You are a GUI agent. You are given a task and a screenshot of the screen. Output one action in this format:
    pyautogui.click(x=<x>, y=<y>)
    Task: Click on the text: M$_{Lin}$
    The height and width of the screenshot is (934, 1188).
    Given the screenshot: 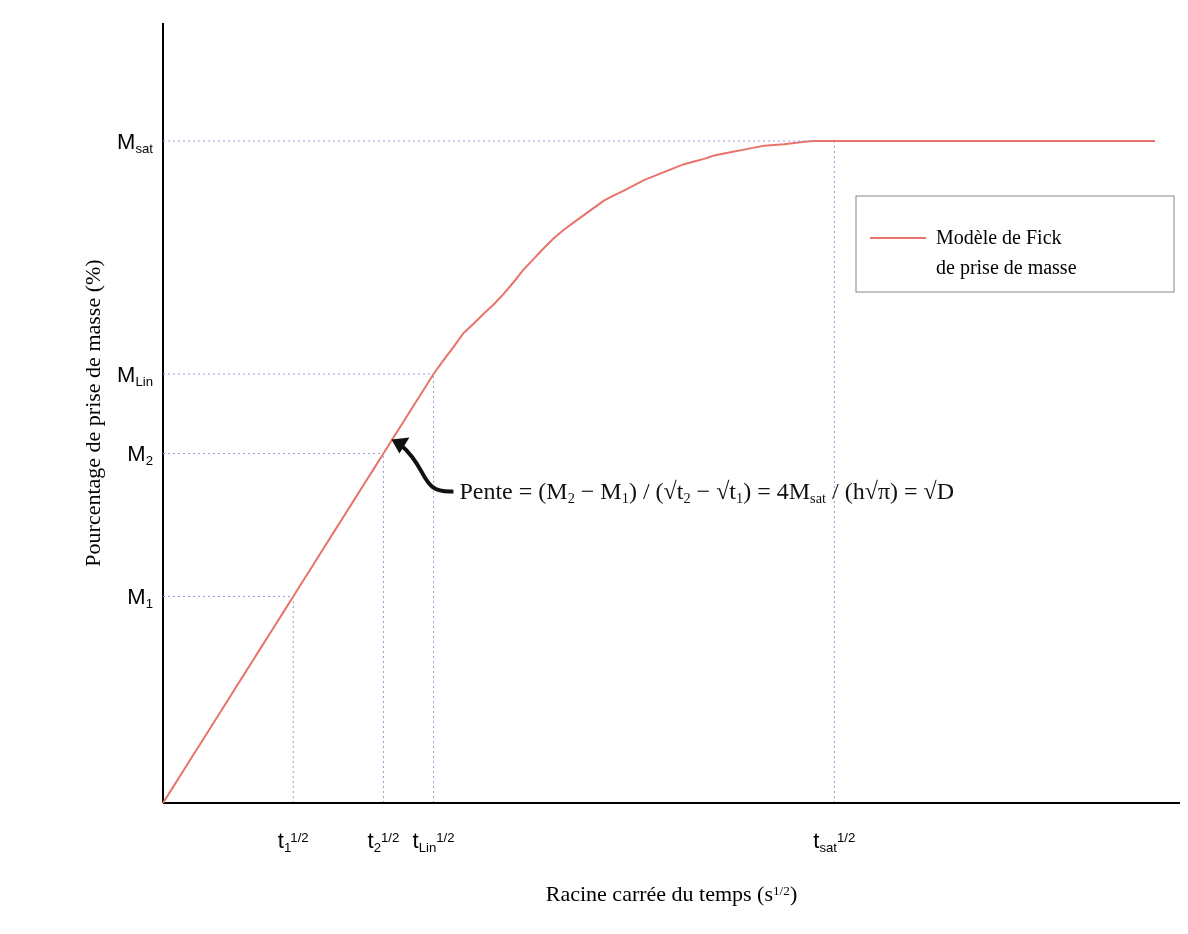 What is the action you would take?
    pyautogui.click(x=135, y=375)
    